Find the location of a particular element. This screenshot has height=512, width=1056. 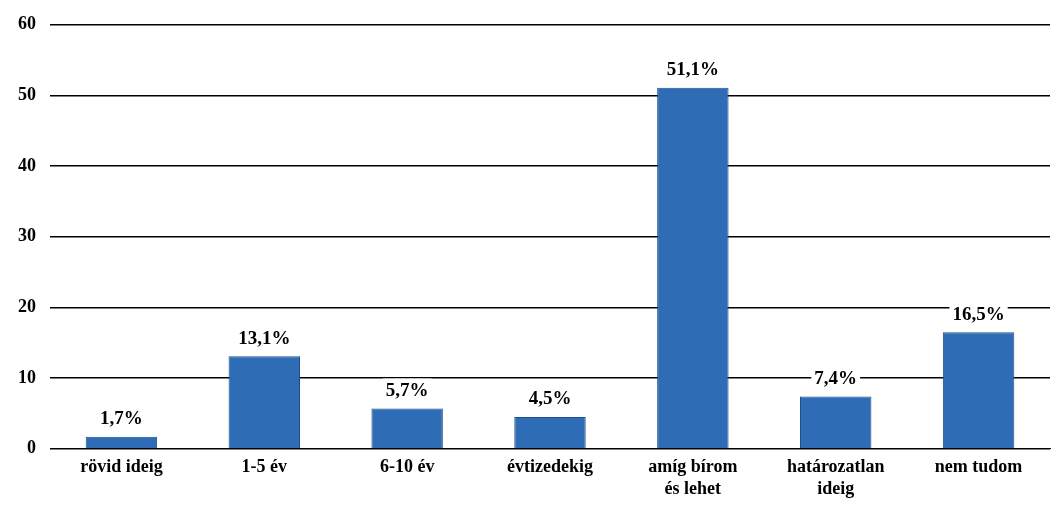

x-tick-label: rövid ideig is located at coordinates (121, 466).